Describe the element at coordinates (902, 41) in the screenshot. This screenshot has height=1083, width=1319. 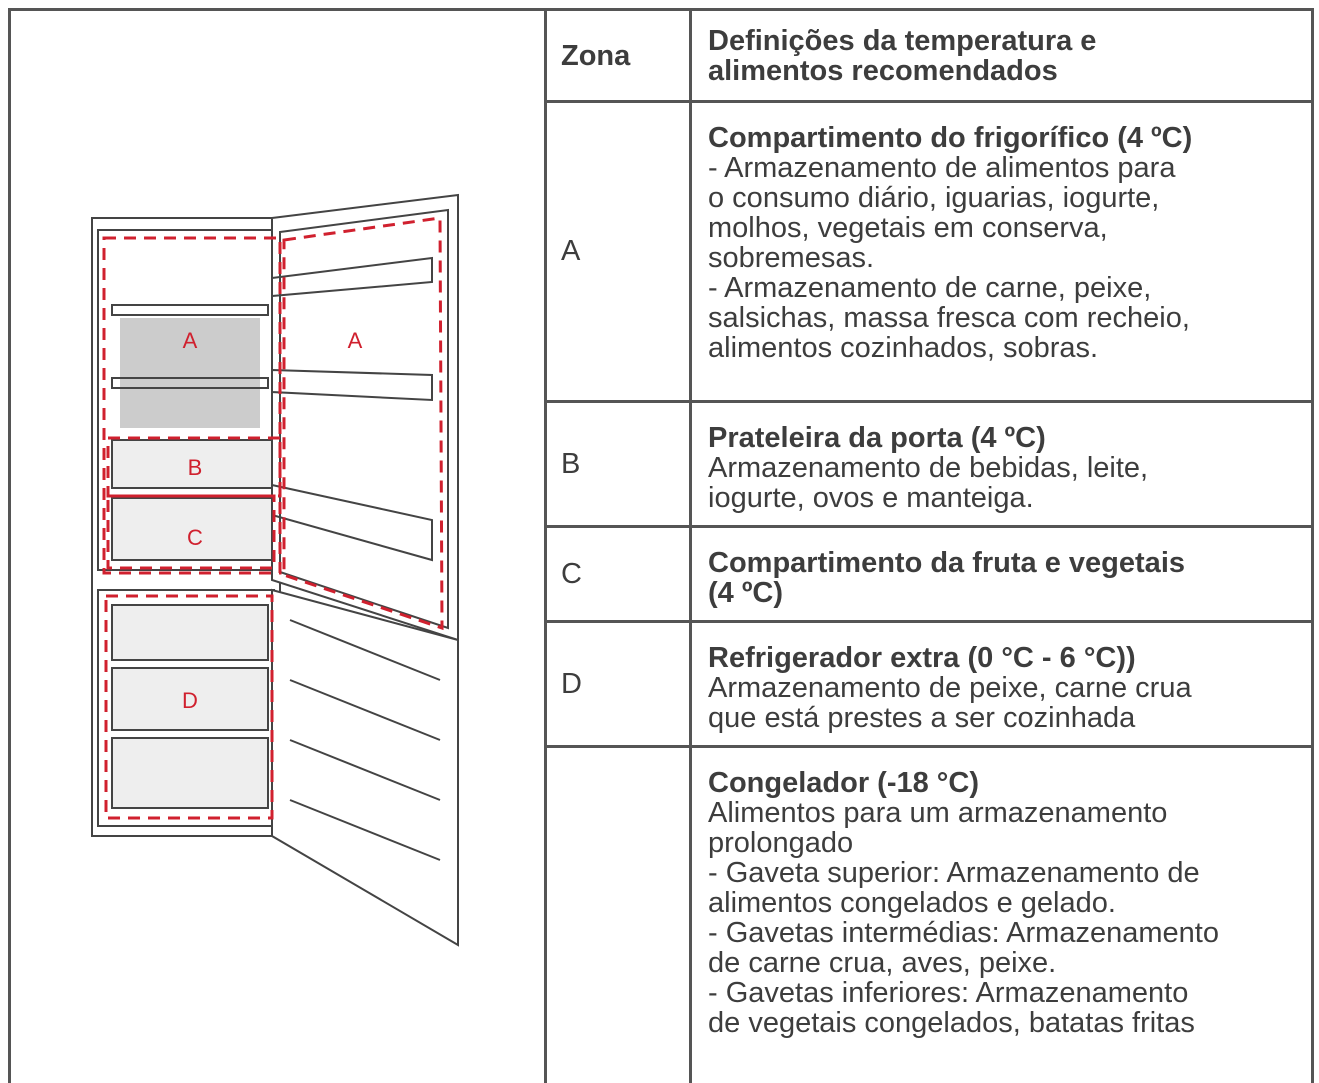
I see `header-line: Definições da temperatura e` at that location.